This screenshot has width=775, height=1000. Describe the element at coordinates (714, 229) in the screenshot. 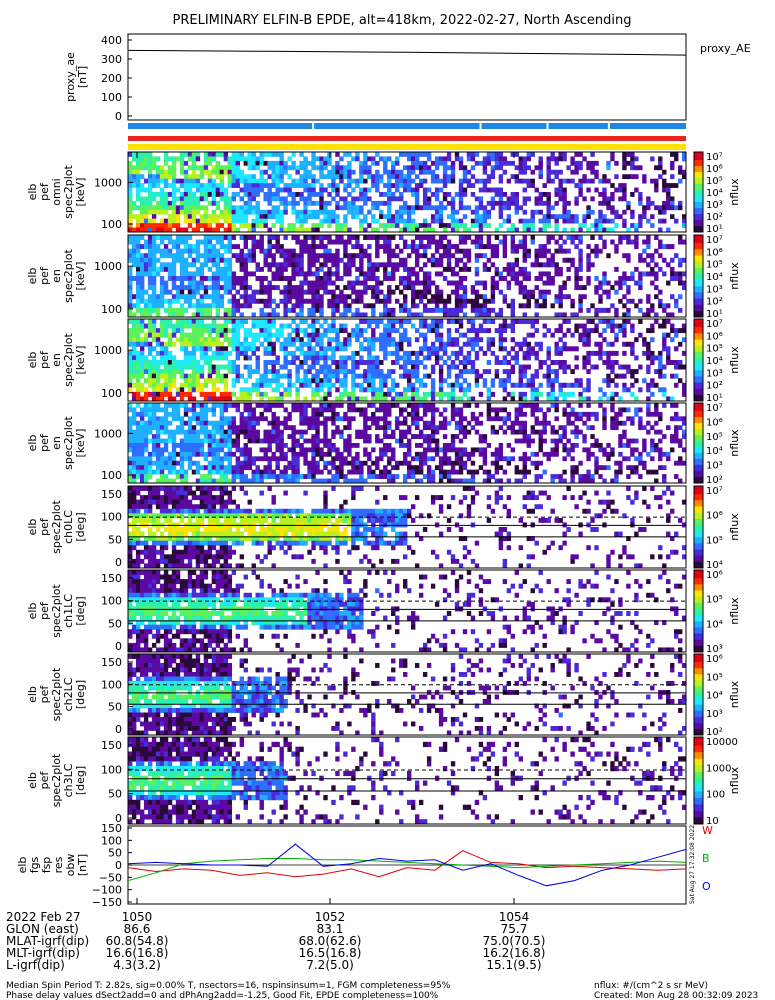

I see `colorbar-tick-label: 10¹` at that location.